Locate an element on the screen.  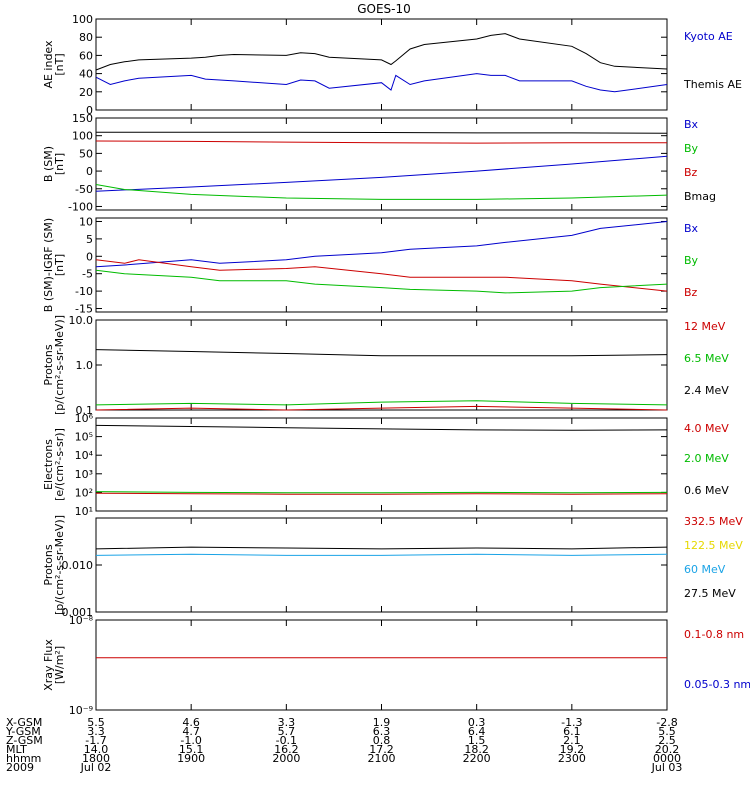
x-tick-value: 2000 is located at coordinates (286, 758).